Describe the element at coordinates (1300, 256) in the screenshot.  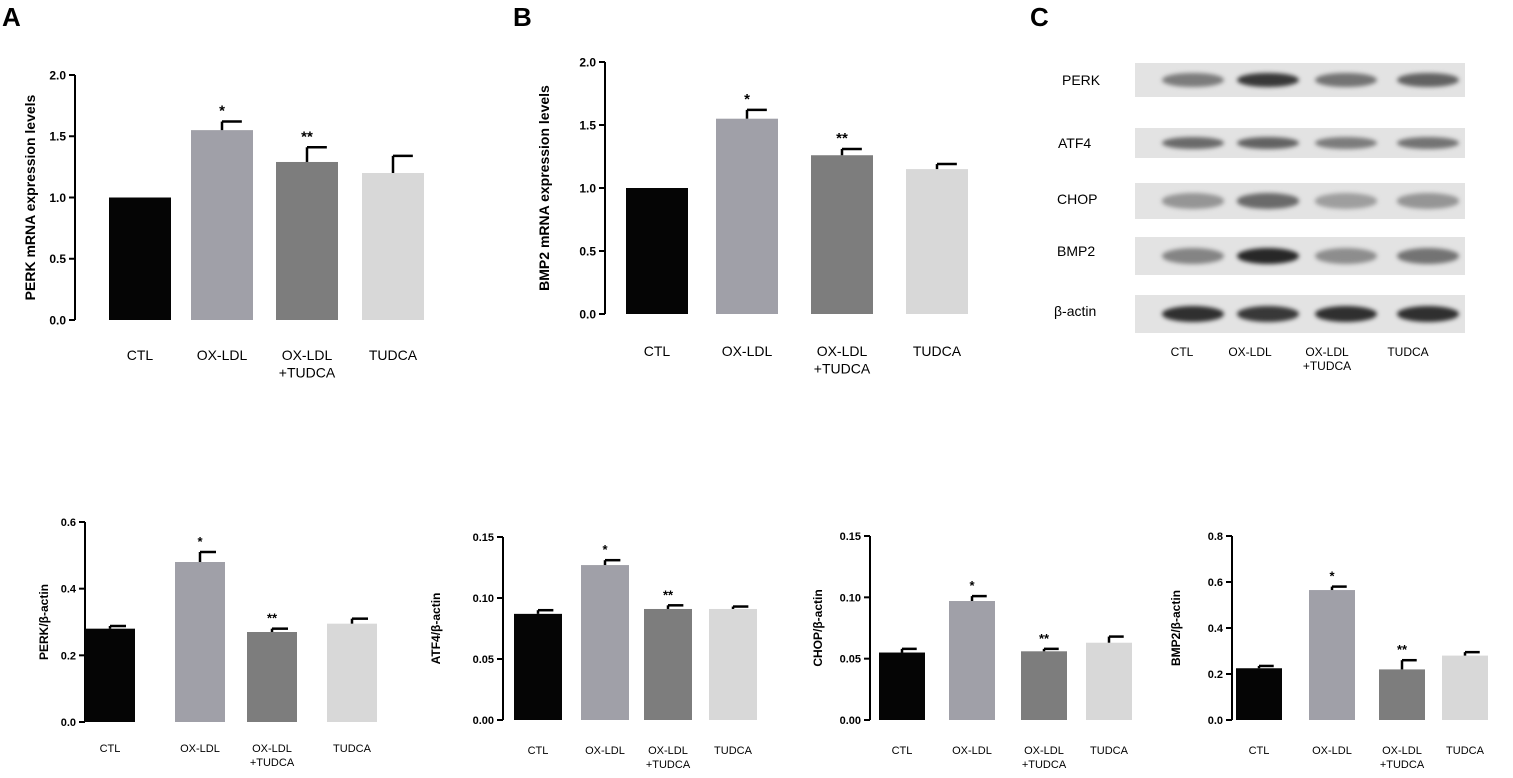
I see `blot-strip-bmp2` at that location.